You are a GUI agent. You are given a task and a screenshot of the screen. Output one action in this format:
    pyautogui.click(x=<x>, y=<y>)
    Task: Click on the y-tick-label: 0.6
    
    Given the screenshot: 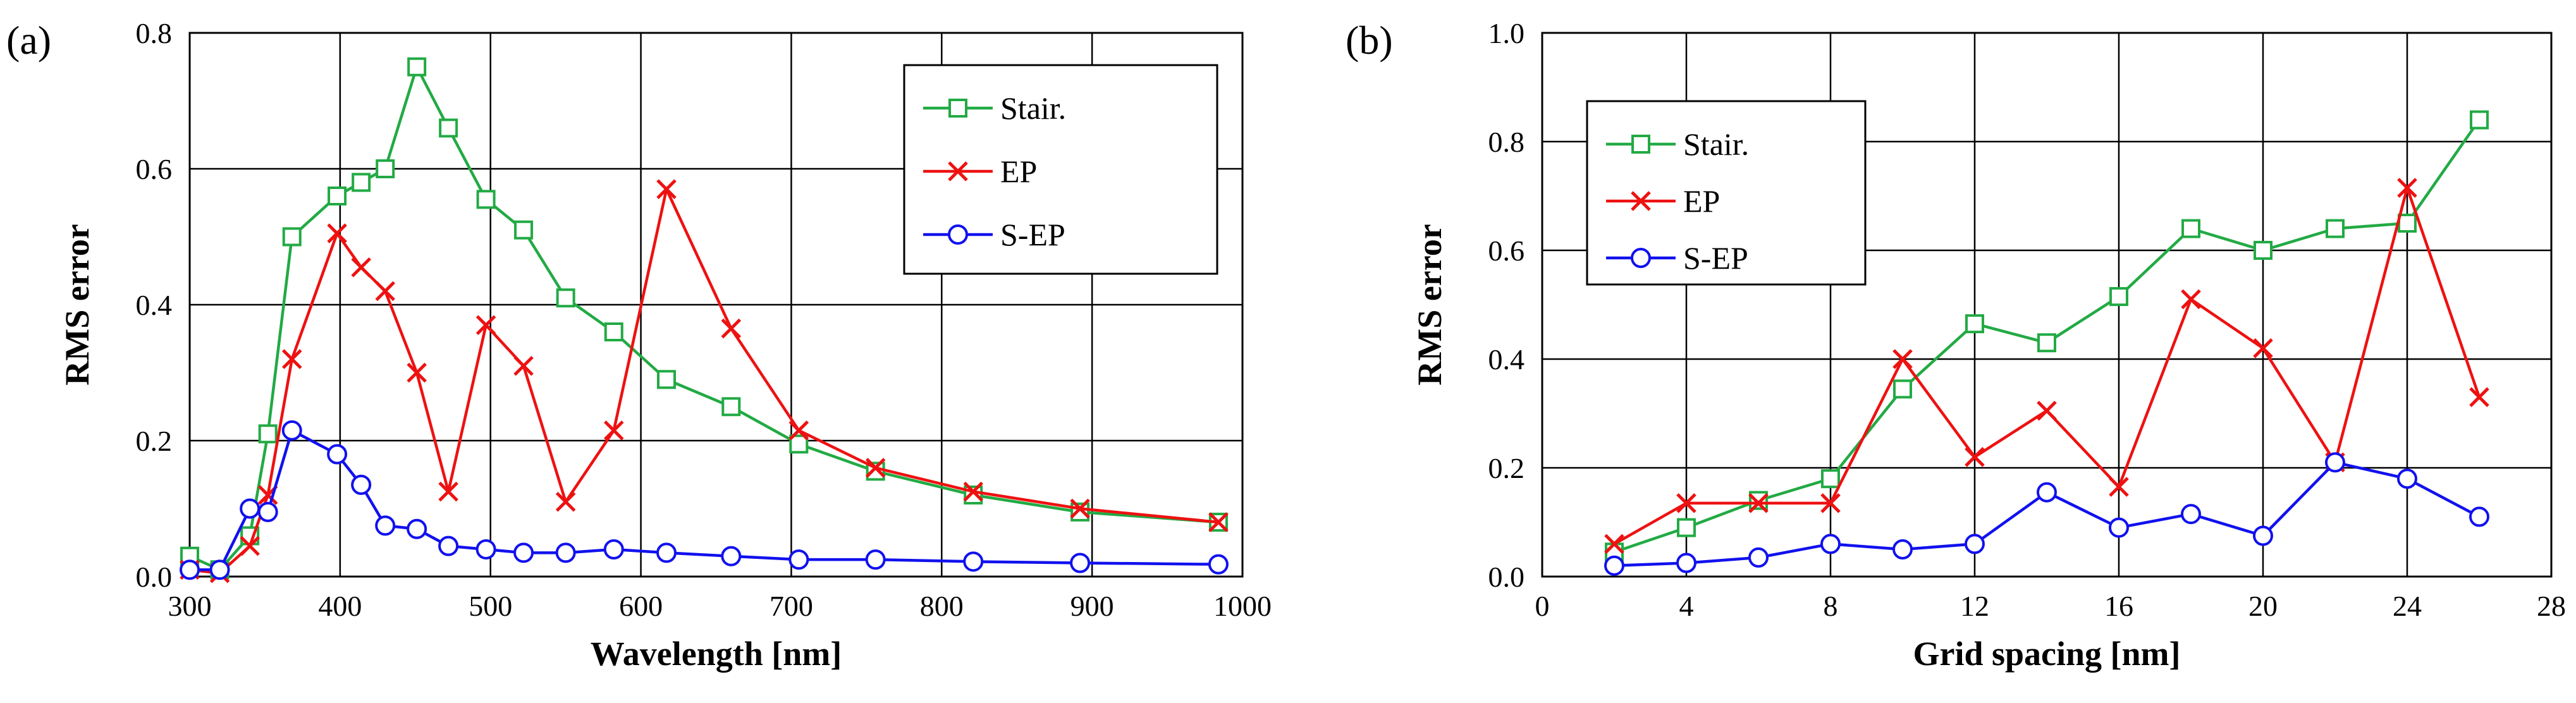 What is the action you would take?
    pyautogui.click(x=1506, y=251)
    